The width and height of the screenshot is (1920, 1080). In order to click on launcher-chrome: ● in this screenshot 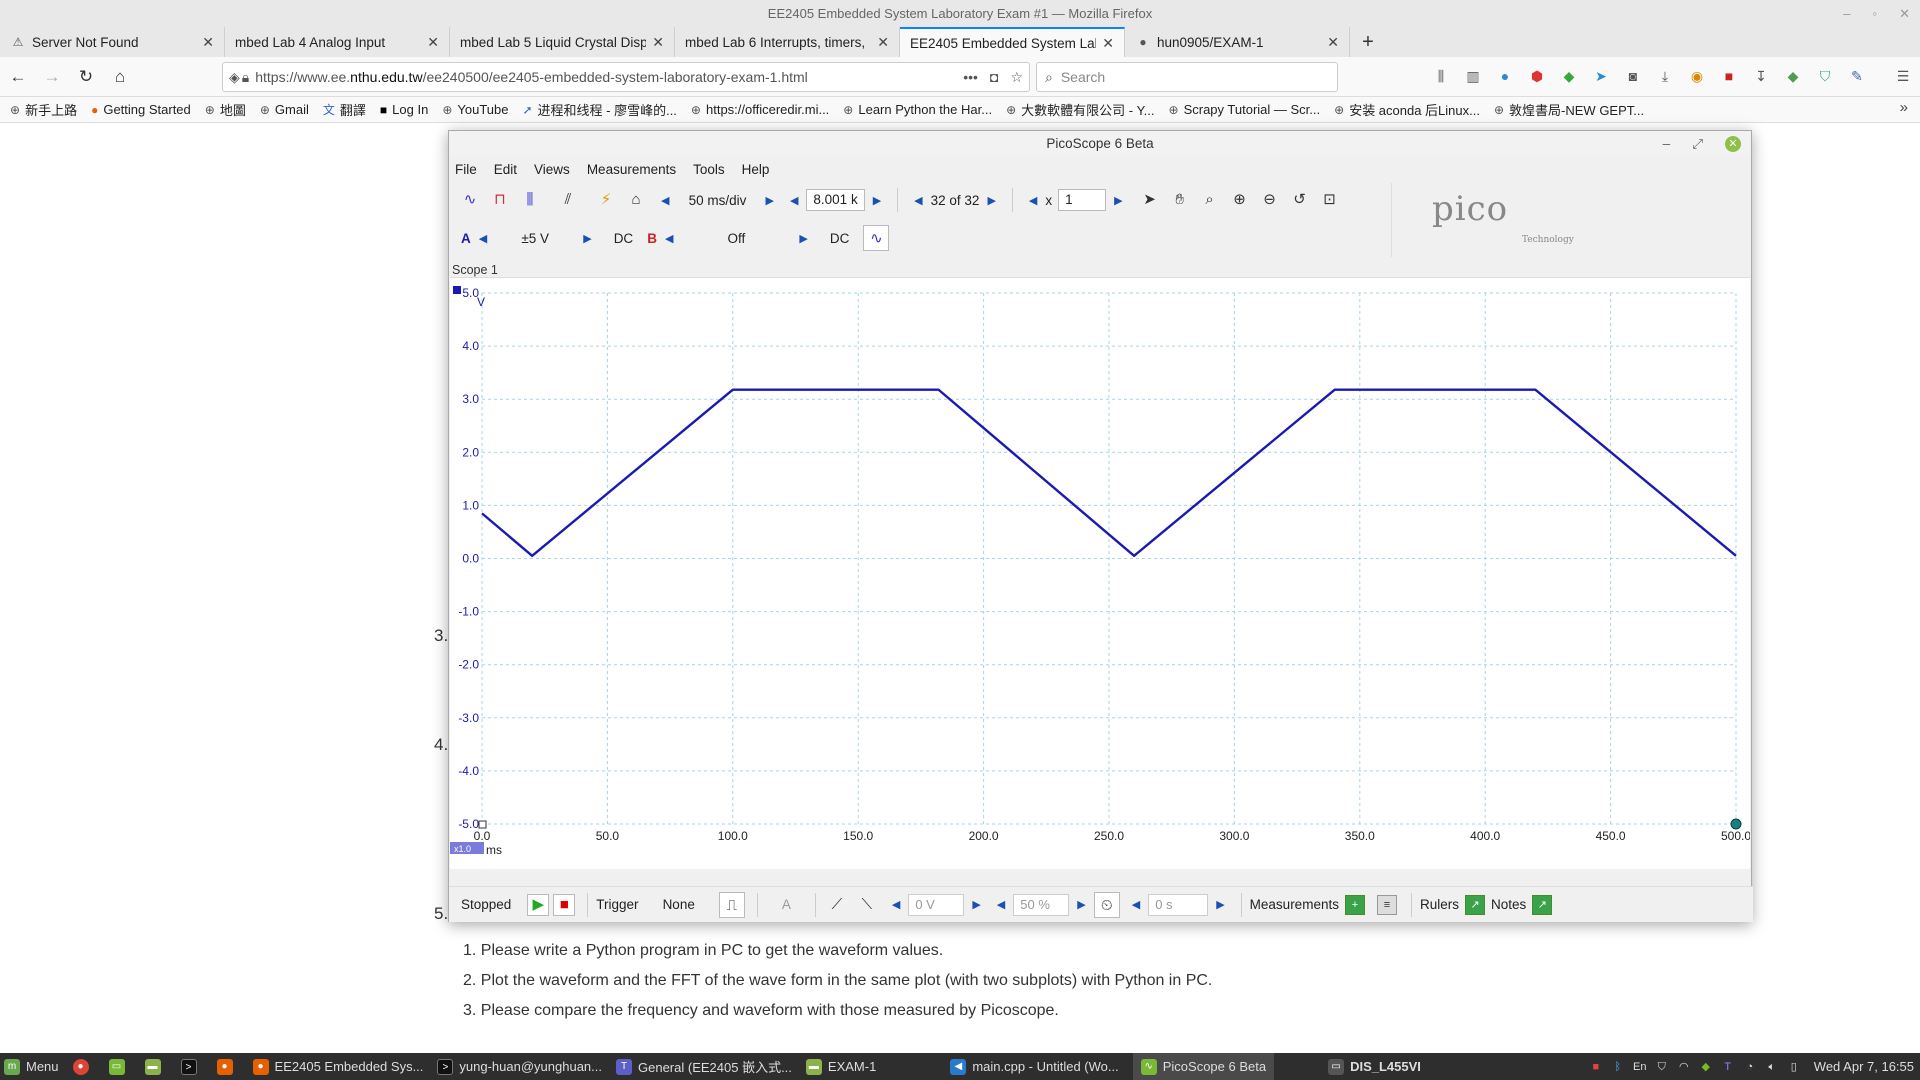, I will do `click(83, 1066)`.